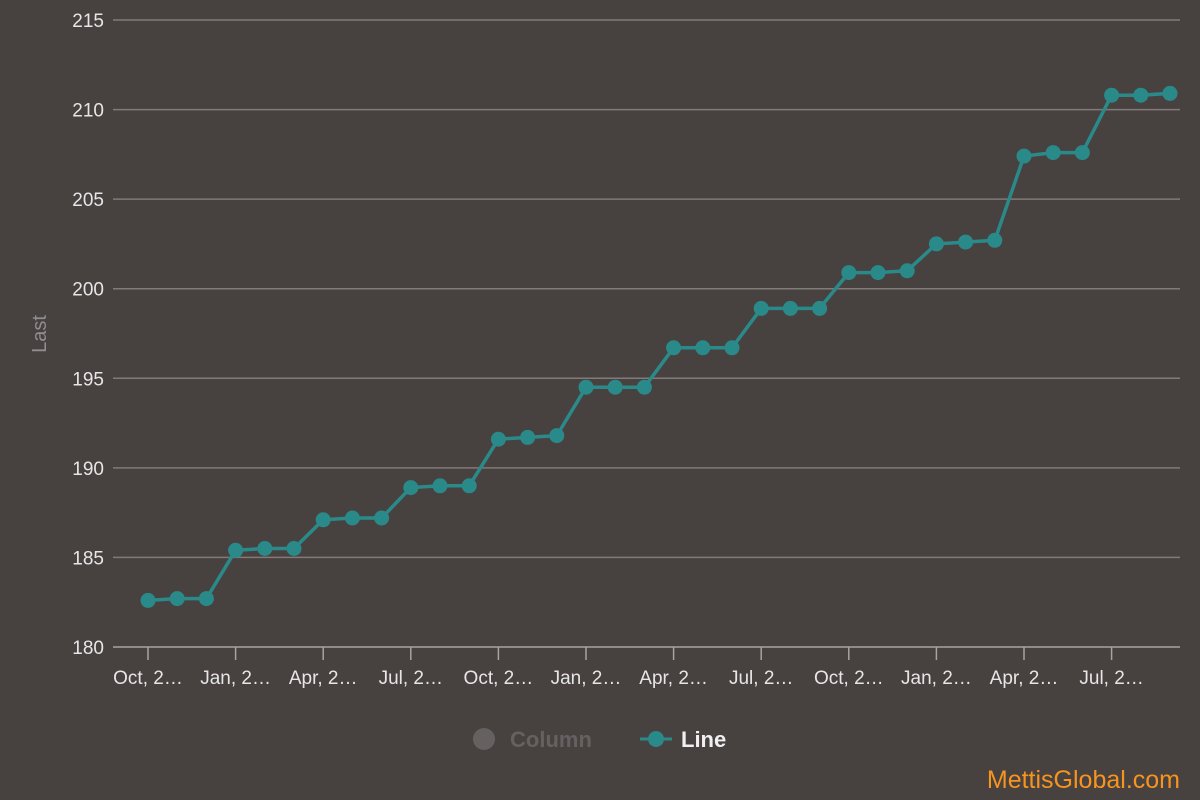 This screenshot has width=1200, height=800. What do you see at coordinates (88, 200) in the screenshot?
I see `y-tick-label: 205` at bounding box center [88, 200].